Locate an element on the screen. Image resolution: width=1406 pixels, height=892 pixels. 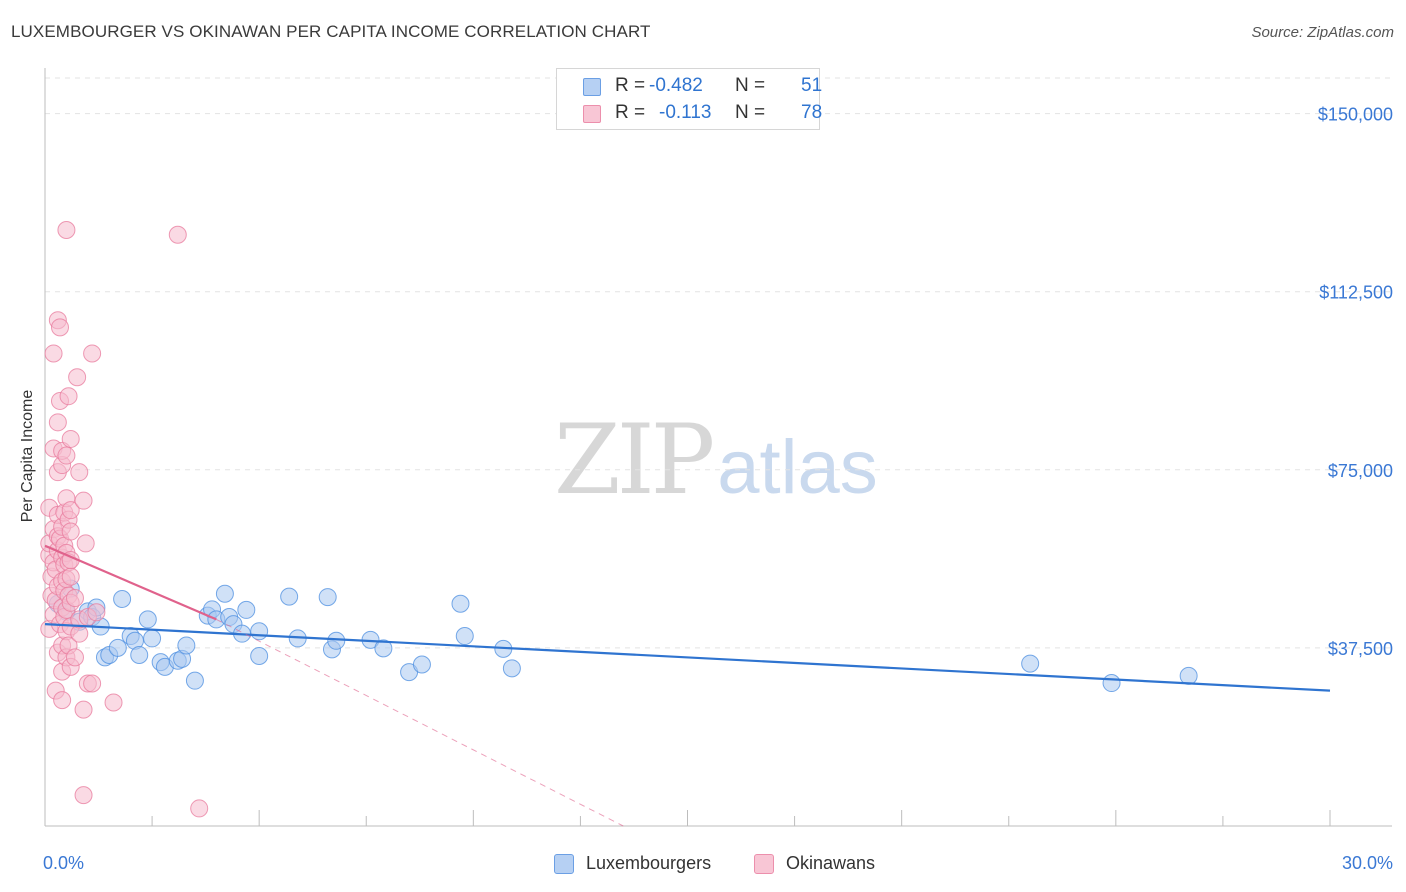
legend-label: Luxembourgers is located at coordinates (649, 863).